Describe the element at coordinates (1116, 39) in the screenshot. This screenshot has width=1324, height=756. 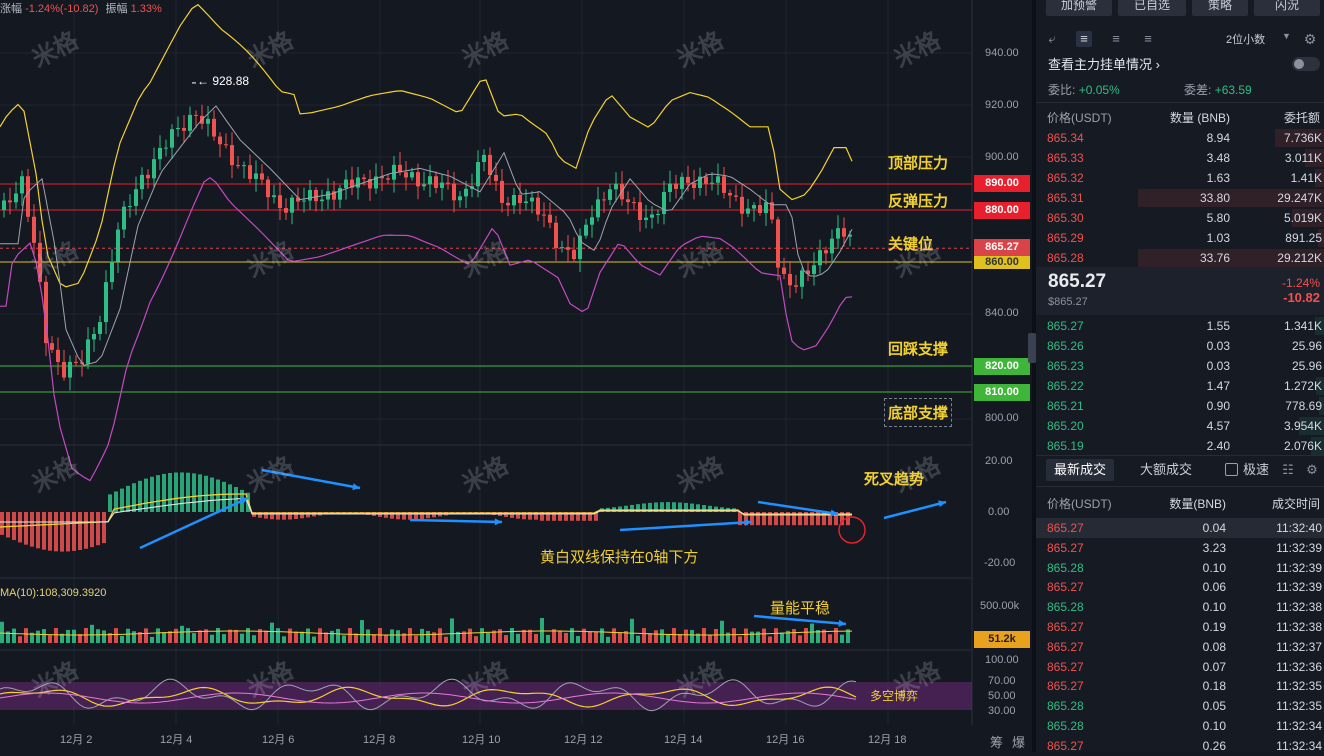
I see `book-bid-icon: ≡` at that location.